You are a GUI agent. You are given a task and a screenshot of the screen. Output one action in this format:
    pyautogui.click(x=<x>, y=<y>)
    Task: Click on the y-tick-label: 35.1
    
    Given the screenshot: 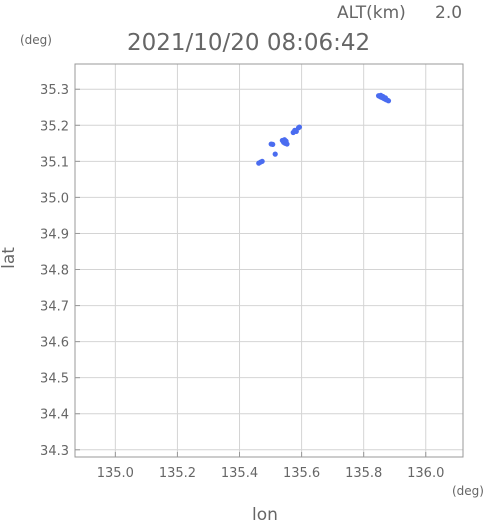 What is the action you would take?
    pyautogui.click(x=54, y=162)
    